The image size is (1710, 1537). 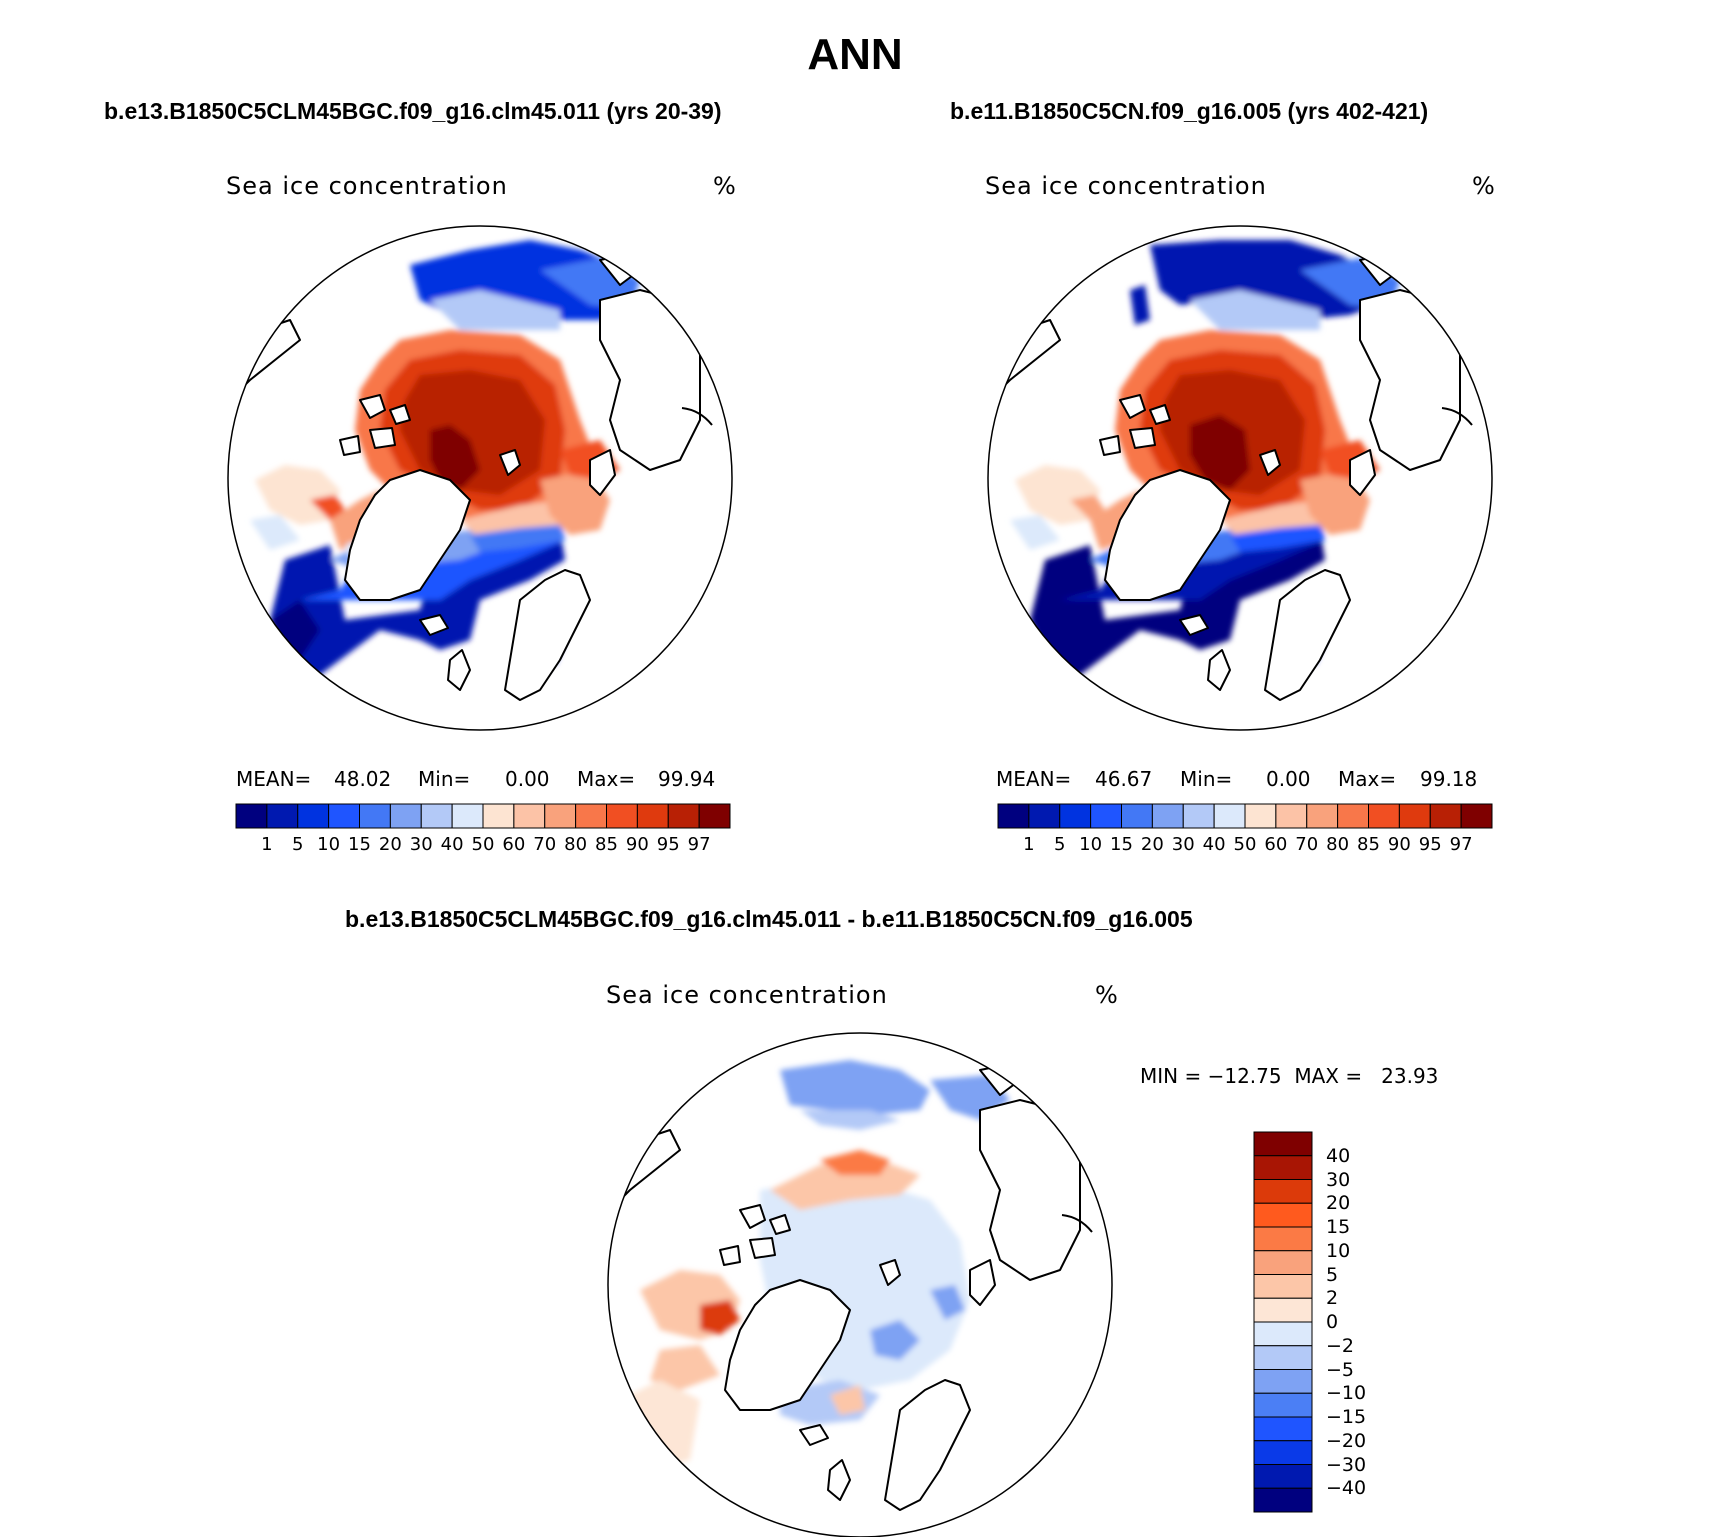 I want to click on diff-colorbar-tick-label: 10, so click(x=1338, y=1250).